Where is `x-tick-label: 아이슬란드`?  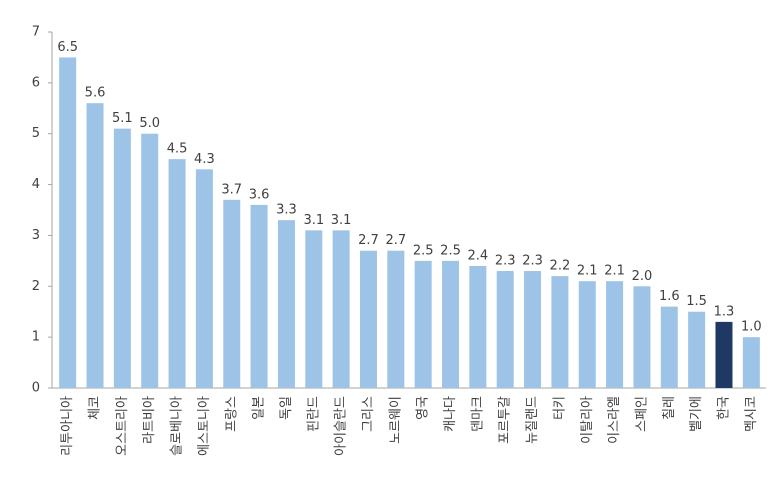 x-tick-label: 아이슬란드 is located at coordinates (341, 426).